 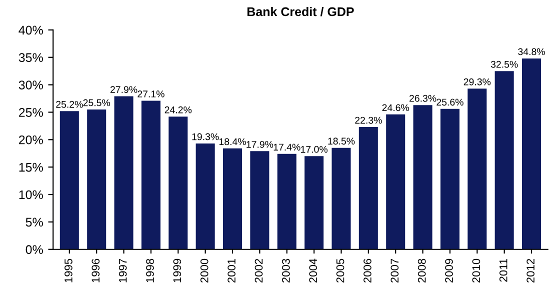 What do you see at coordinates (396, 108) in the screenshot?
I see `data-label: 24.6%` at bounding box center [396, 108].